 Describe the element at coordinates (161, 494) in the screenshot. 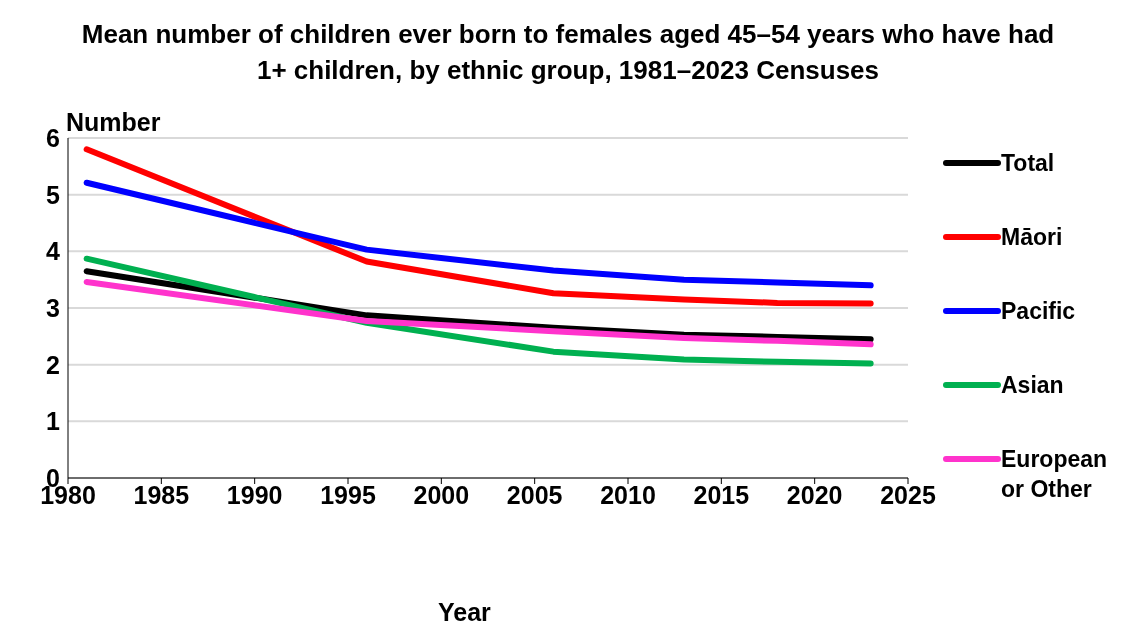

I see `x-tick-label: 1985` at that location.